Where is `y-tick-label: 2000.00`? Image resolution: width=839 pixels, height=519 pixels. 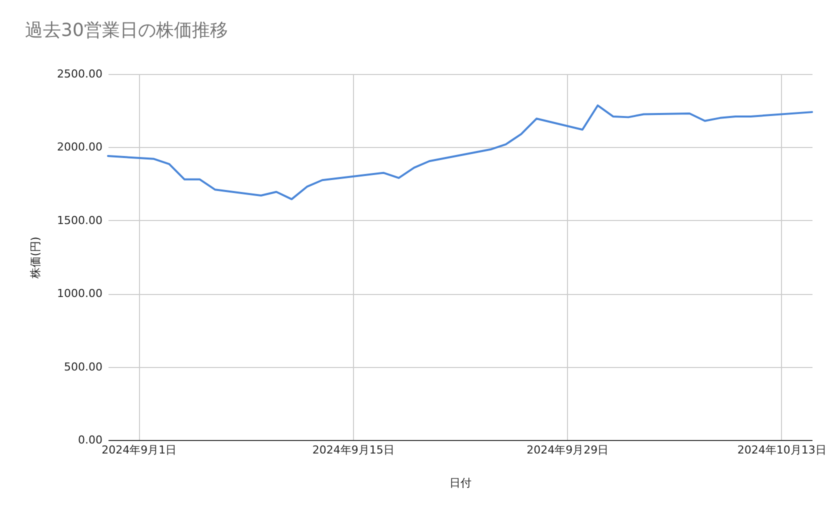
y-tick-label: 2000.00 is located at coordinates (79, 147).